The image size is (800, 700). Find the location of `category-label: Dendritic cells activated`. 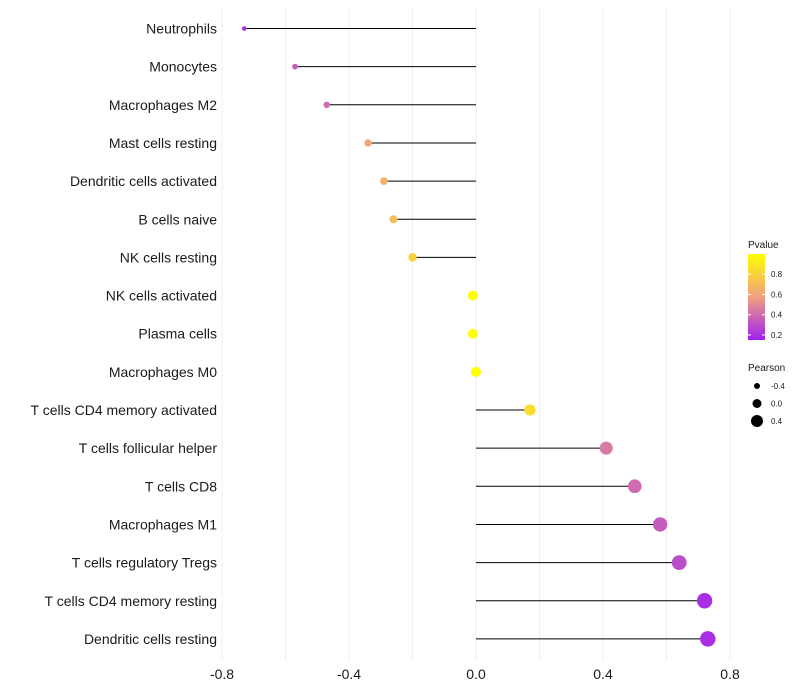

category-label: Dendritic cells activated is located at coordinates (143, 181).